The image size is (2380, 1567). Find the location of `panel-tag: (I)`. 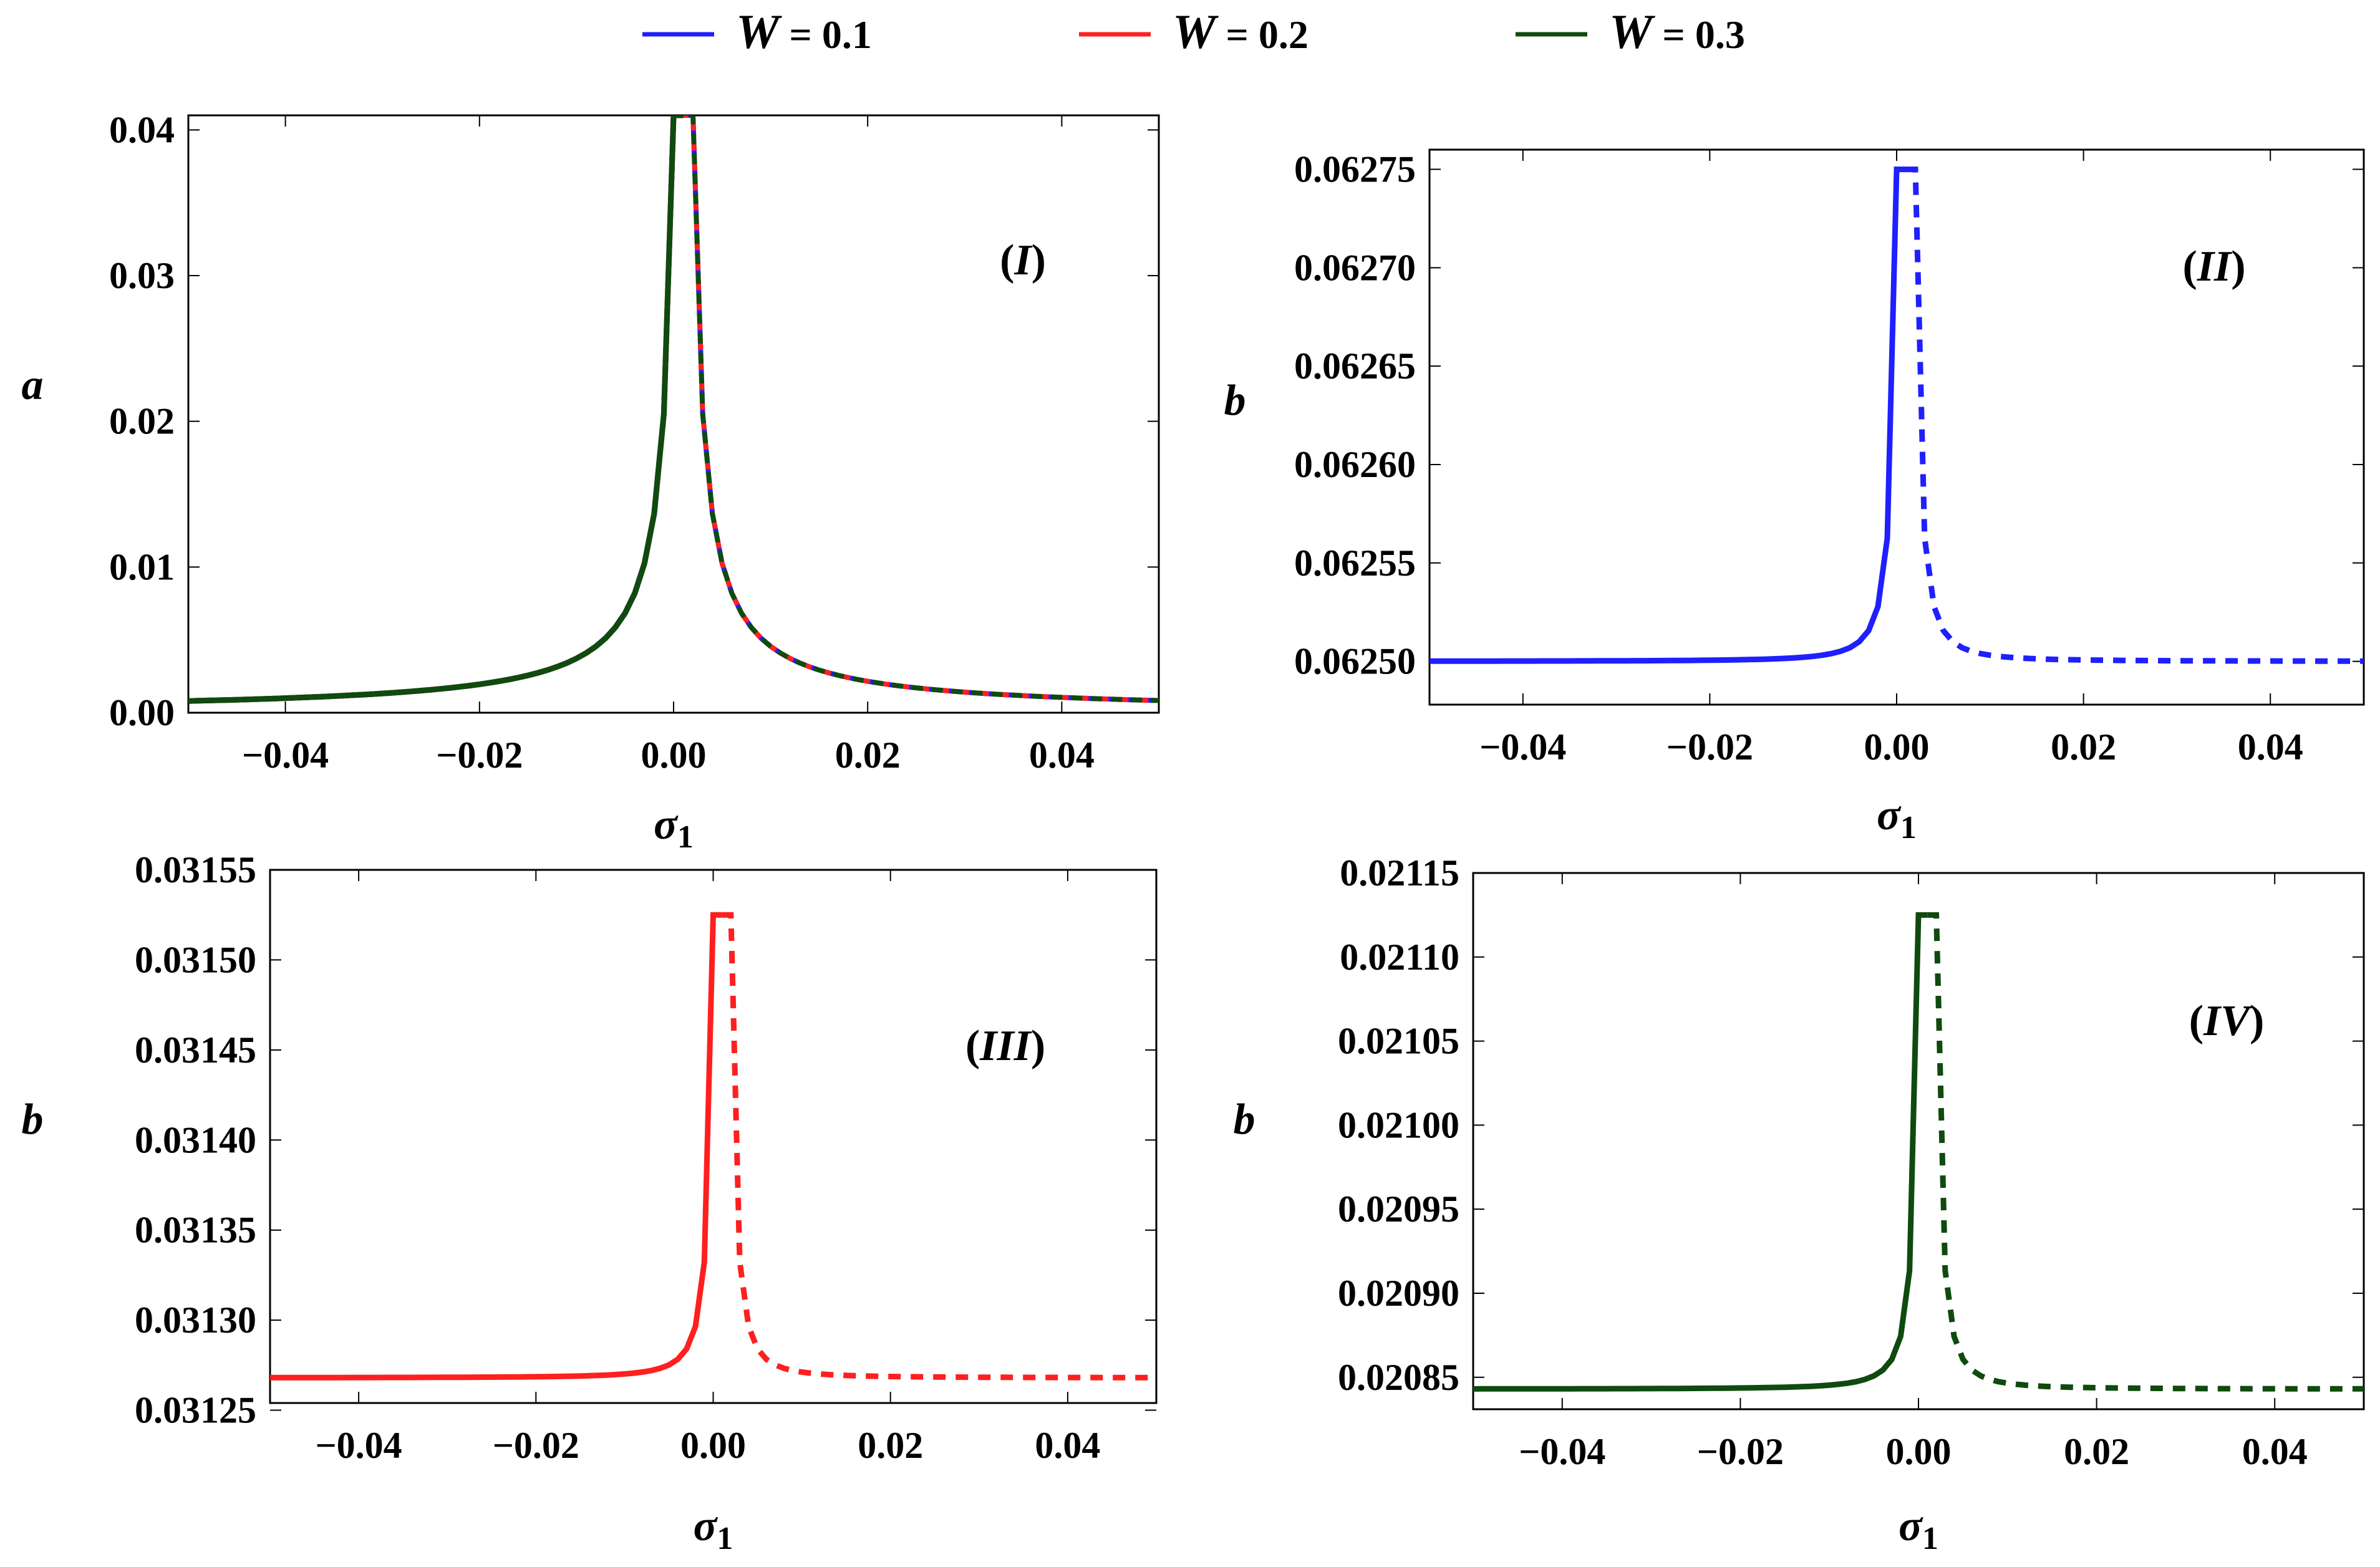

panel-tag: (I) is located at coordinates (1023, 260).